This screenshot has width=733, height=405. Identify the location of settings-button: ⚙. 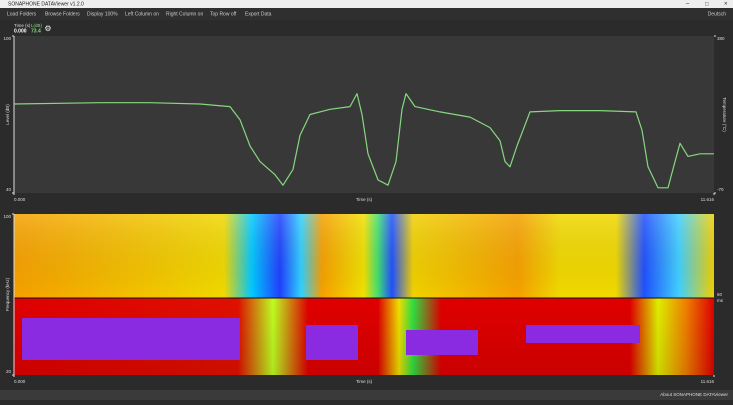
(47, 28).